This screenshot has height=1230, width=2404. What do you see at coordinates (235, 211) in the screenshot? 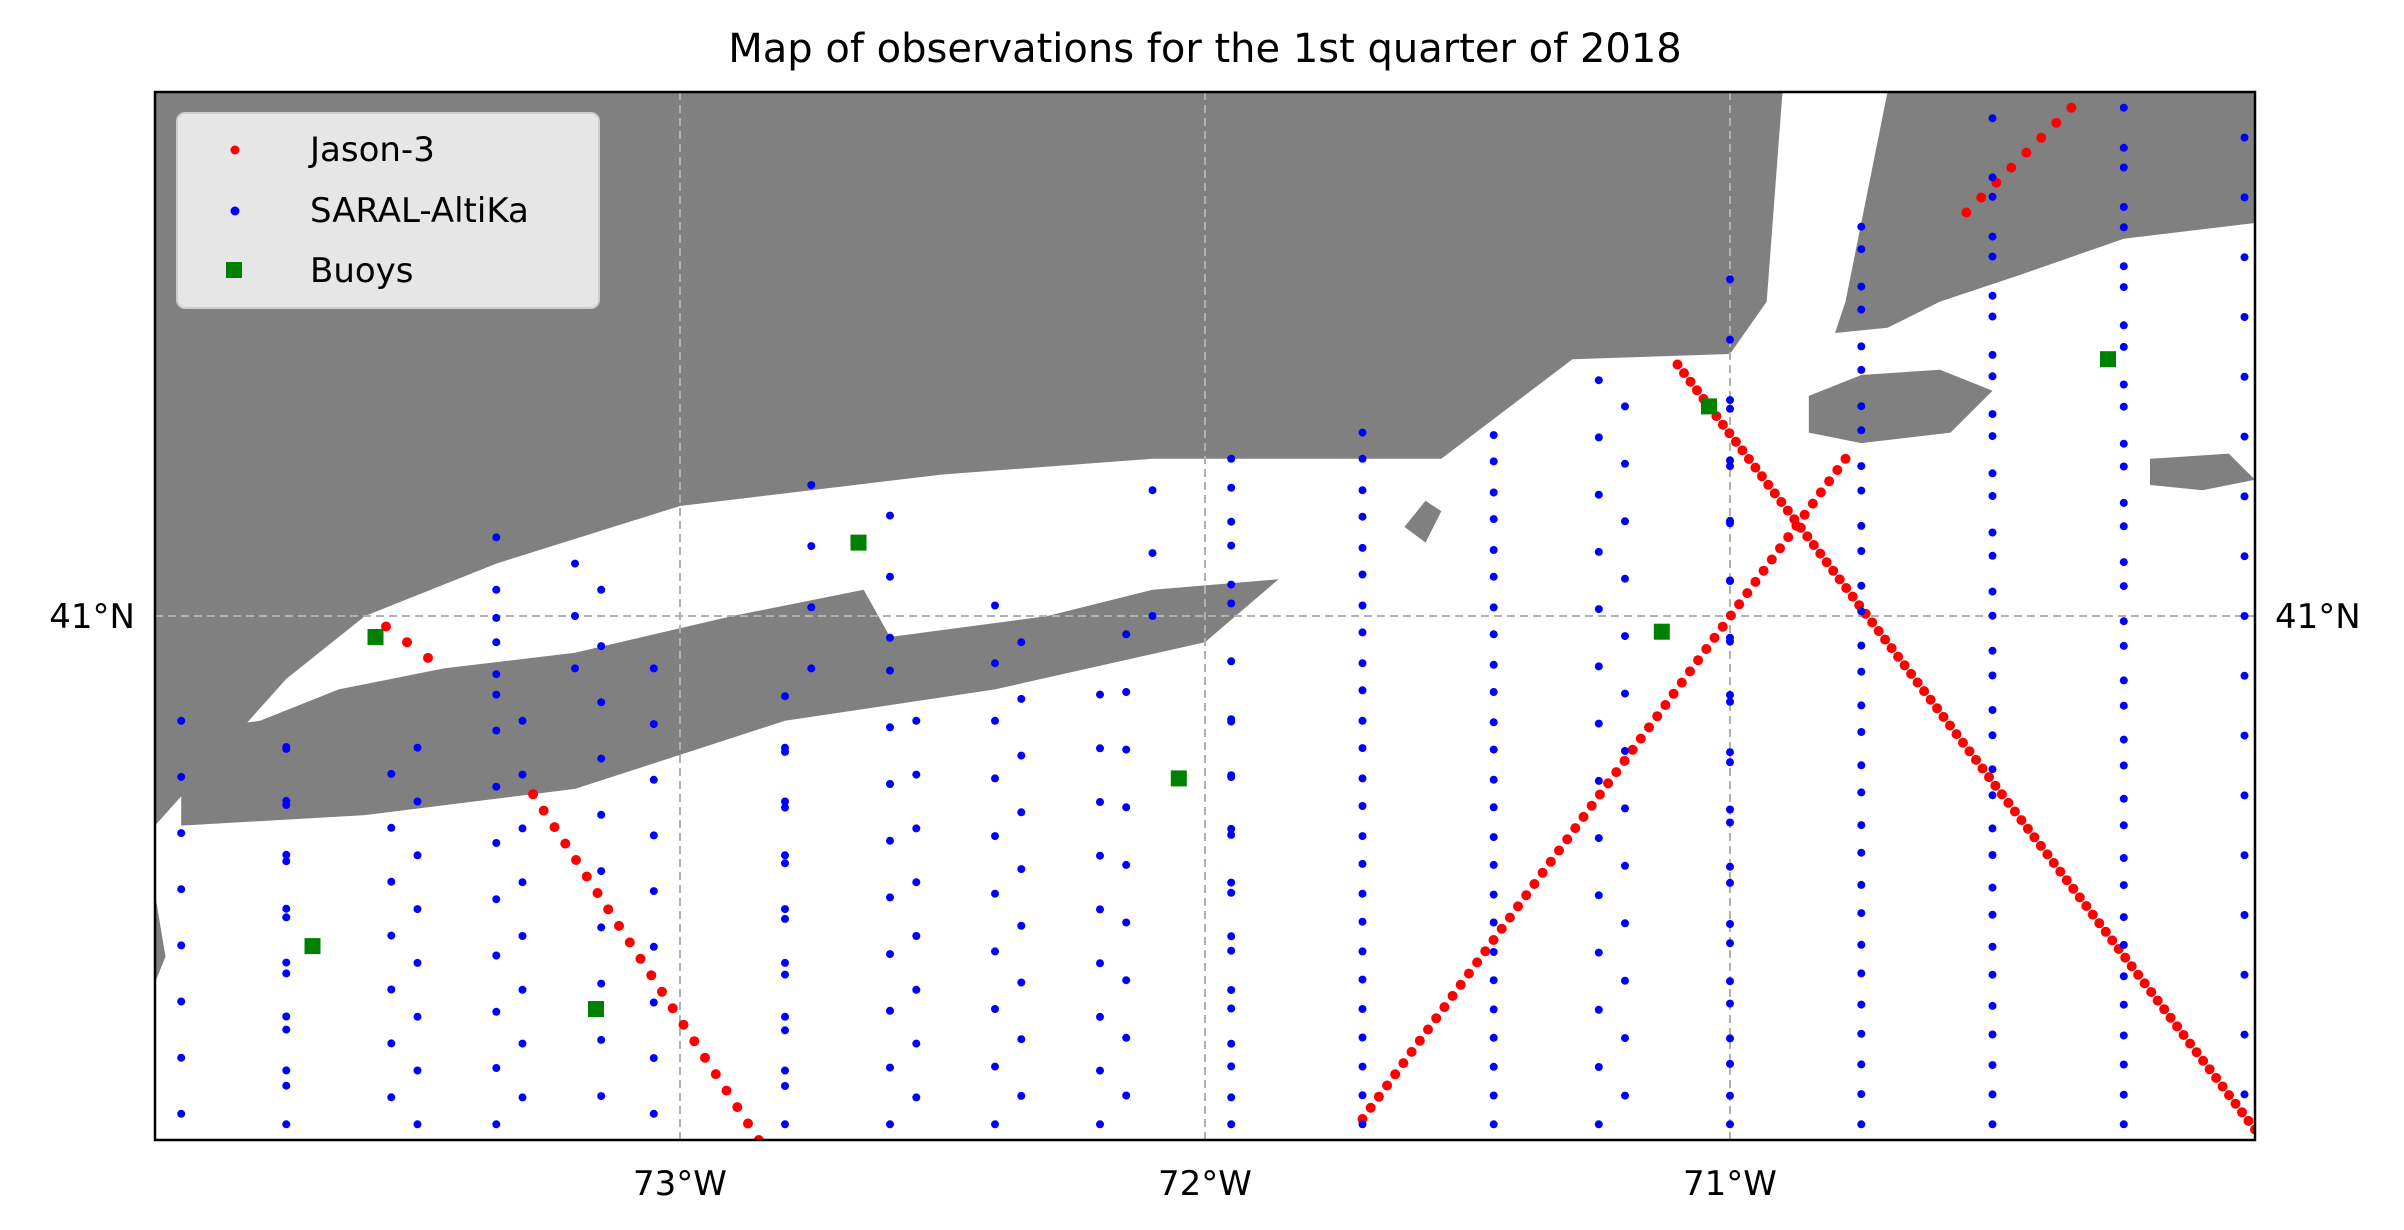
I see `legend-marker-saral` at bounding box center [235, 211].